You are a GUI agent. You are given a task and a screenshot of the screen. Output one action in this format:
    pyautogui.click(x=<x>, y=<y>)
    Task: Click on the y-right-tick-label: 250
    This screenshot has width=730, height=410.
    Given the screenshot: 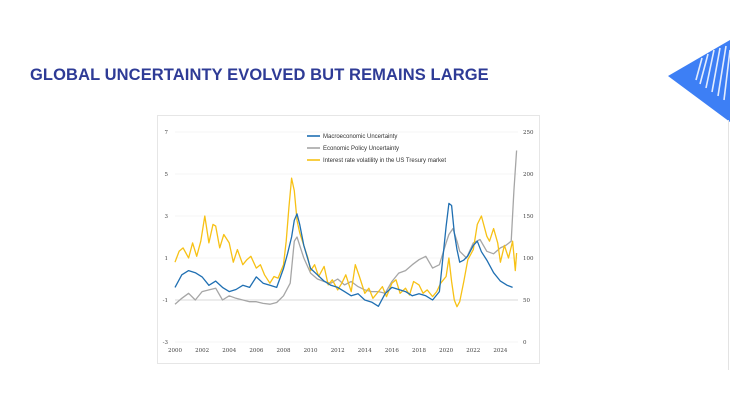 What is the action you would take?
    pyautogui.click(x=528, y=133)
    